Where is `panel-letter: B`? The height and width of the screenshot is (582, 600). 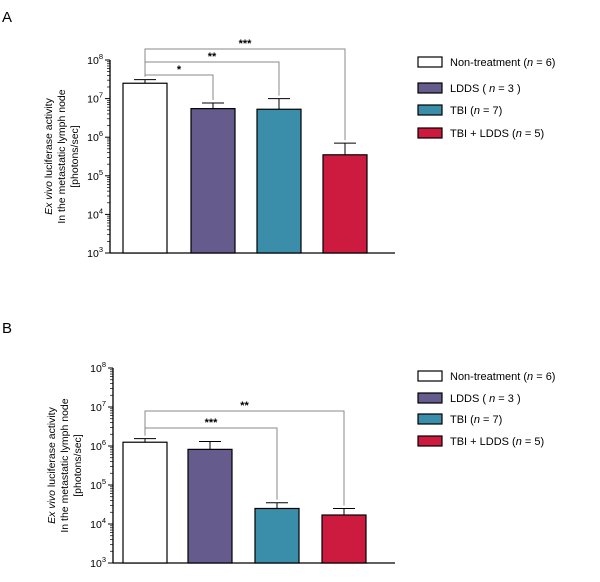 panel-letter: B is located at coordinates (7, 328).